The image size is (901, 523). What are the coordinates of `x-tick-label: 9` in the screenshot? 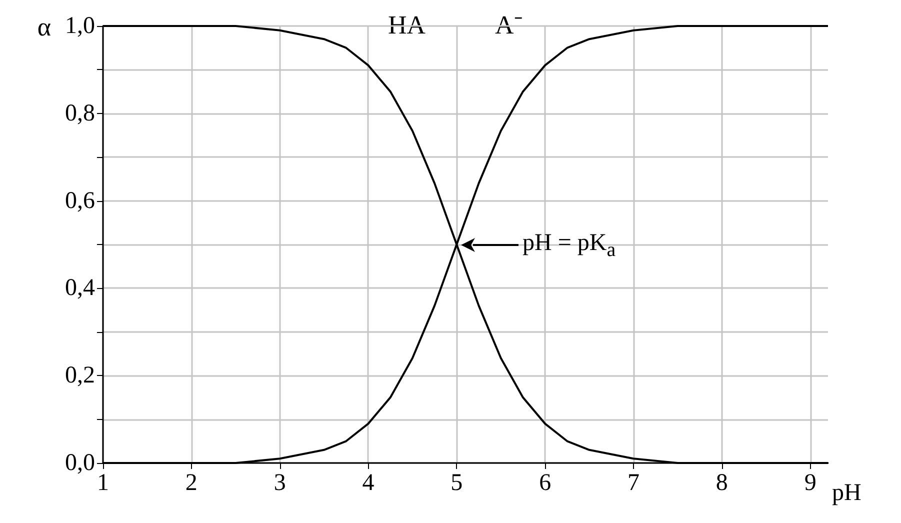 It's located at (810, 483).